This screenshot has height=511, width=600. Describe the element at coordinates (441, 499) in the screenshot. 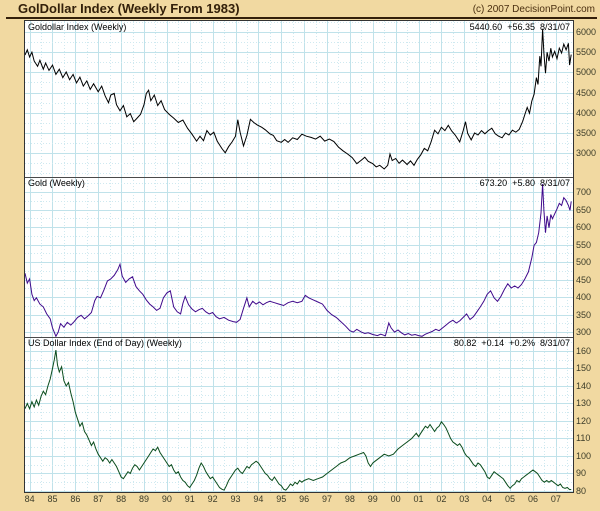

I see `x-tick-label: 02` at that location.